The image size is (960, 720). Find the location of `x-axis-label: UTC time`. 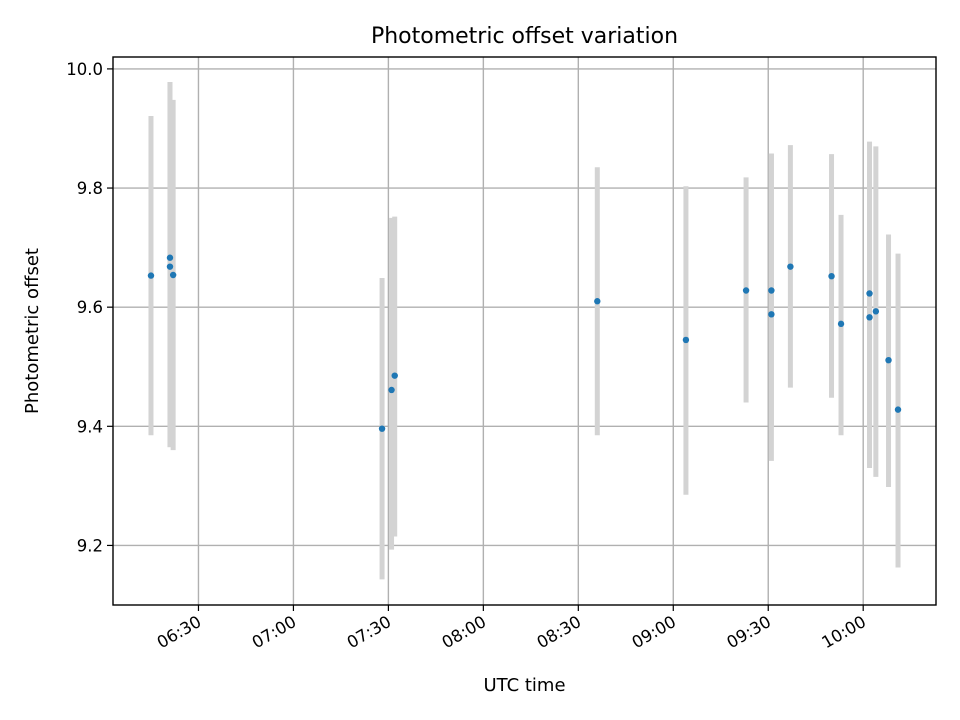

x-axis-label: UTC time is located at coordinates (524, 685).